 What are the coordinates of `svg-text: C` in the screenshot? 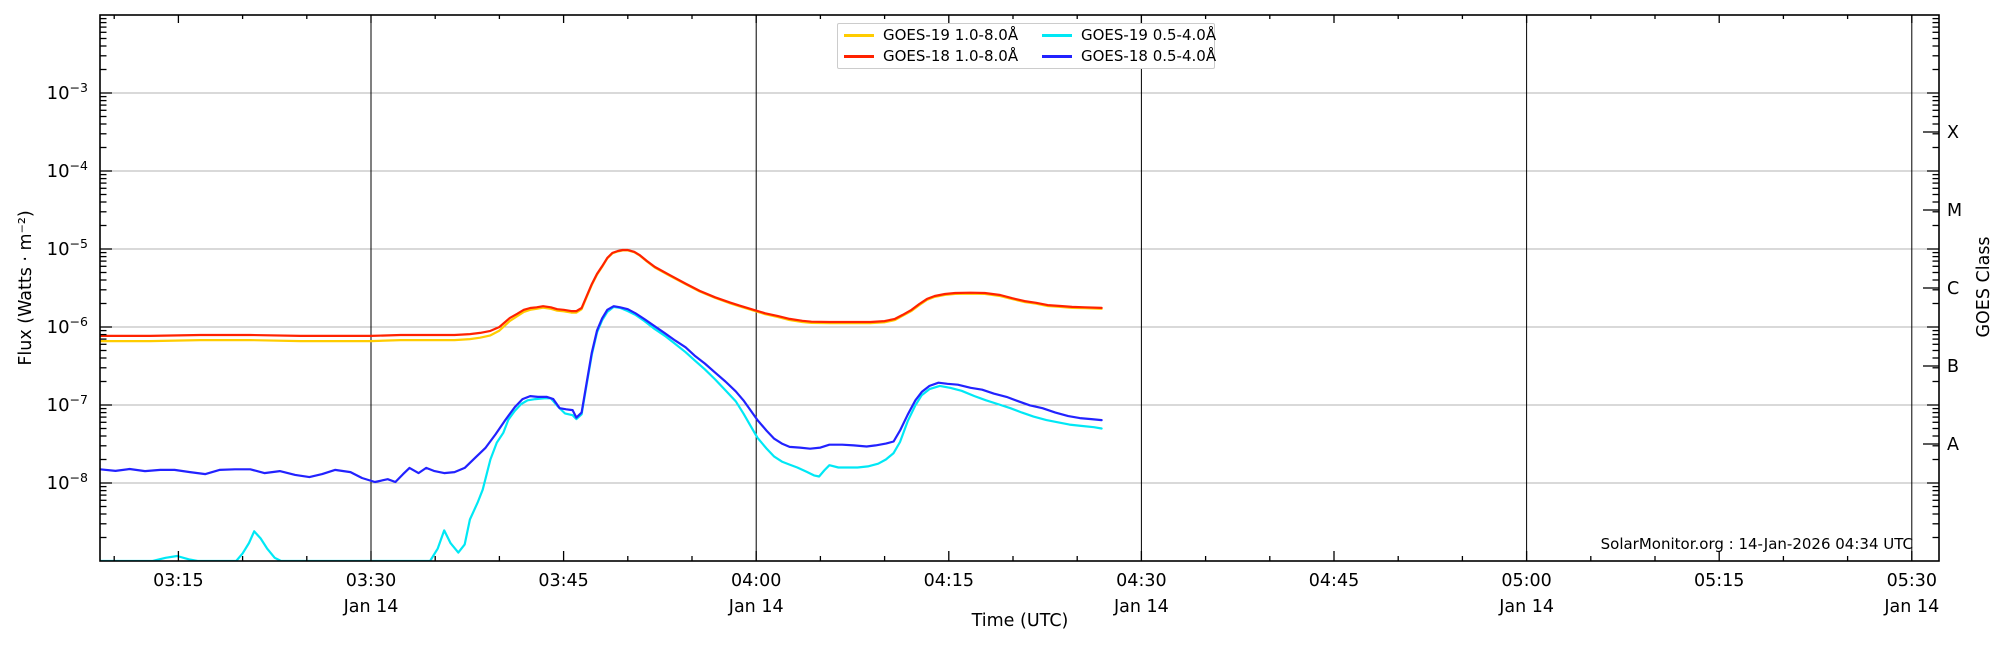 It's located at (1953, 289).